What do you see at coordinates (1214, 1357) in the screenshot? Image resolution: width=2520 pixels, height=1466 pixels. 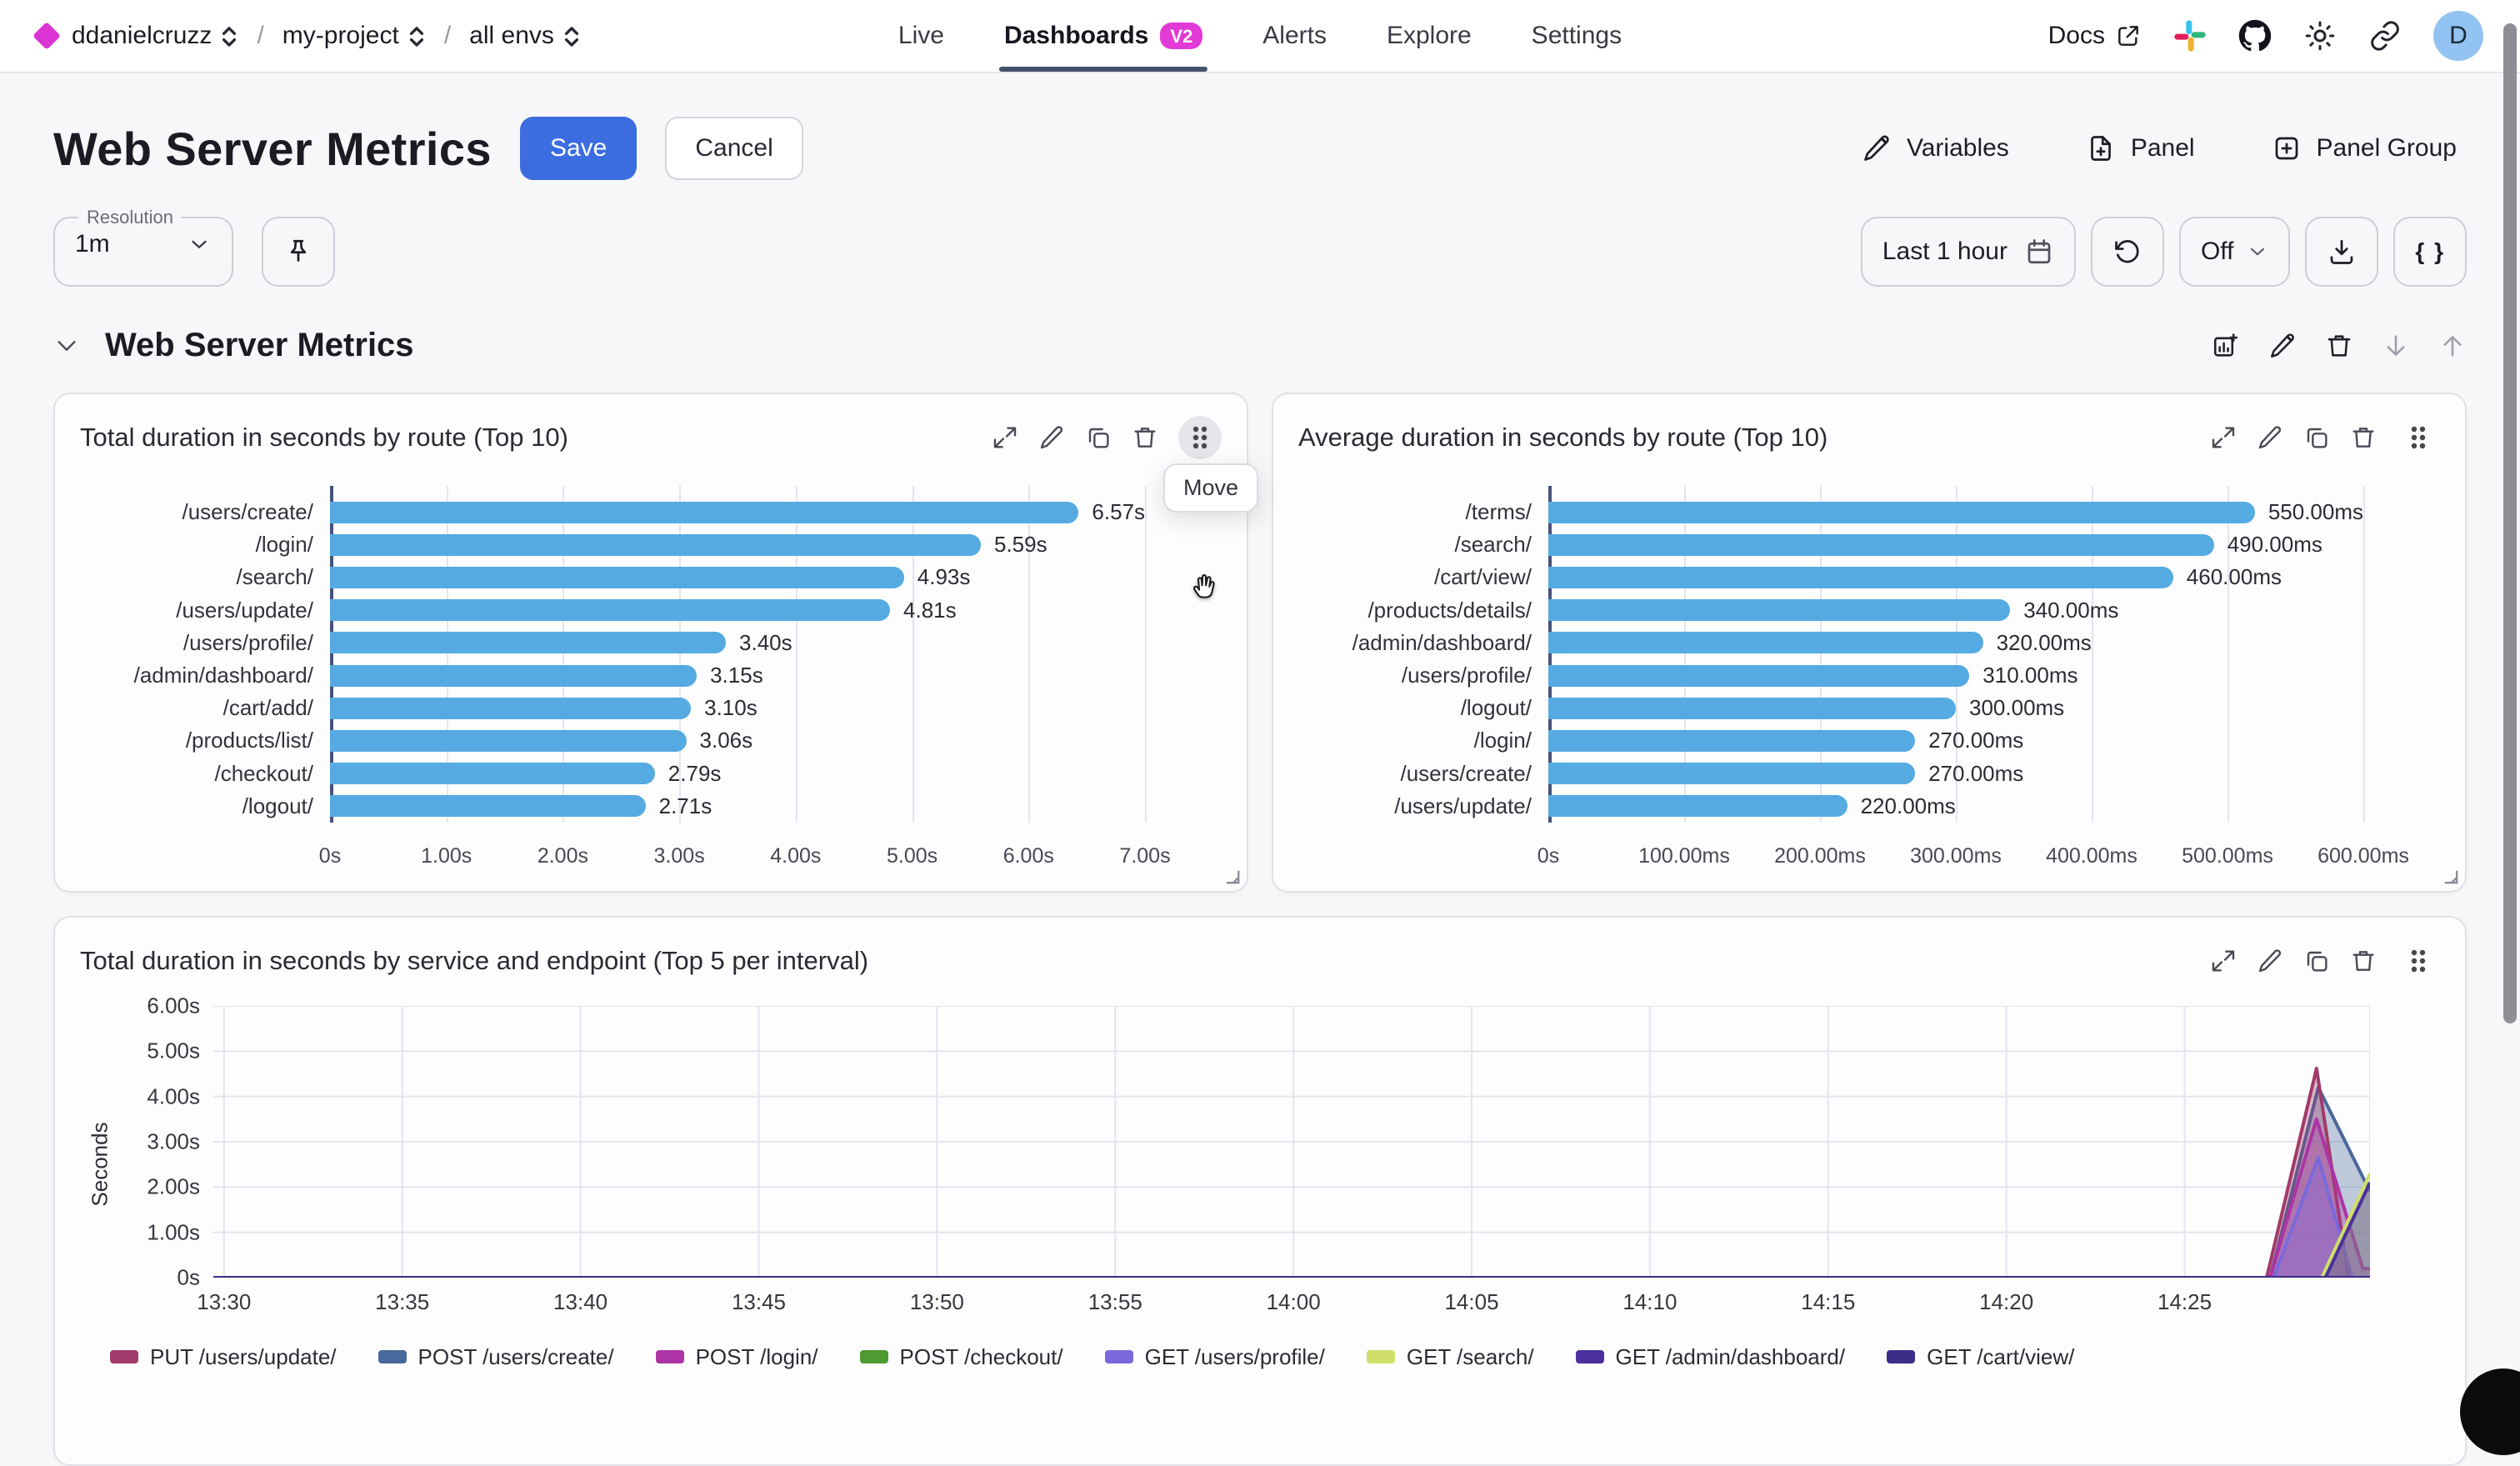 I see `legend-item: GET /users/profile/` at bounding box center [1214, 1357].